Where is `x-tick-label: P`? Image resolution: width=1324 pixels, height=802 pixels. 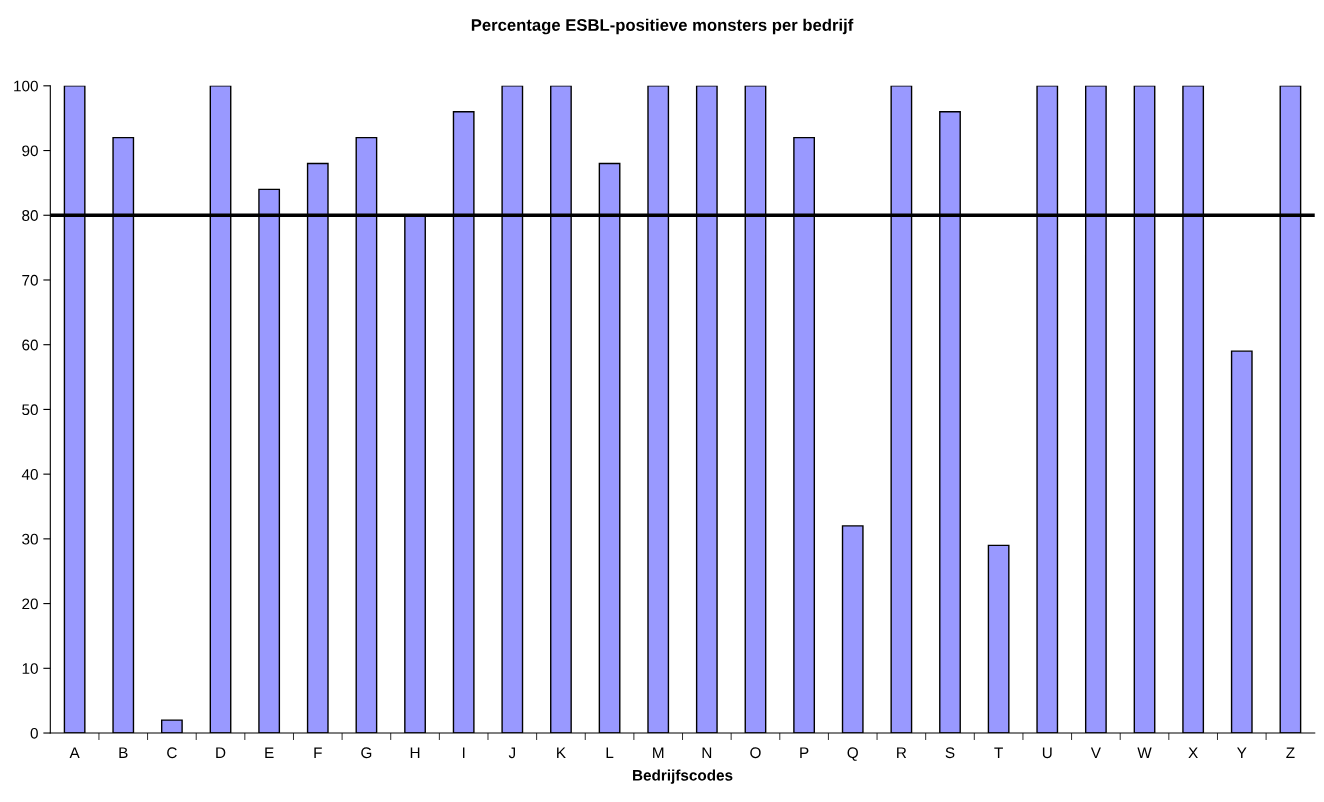
x-tick-label: P is located at coordinates (804, 752).